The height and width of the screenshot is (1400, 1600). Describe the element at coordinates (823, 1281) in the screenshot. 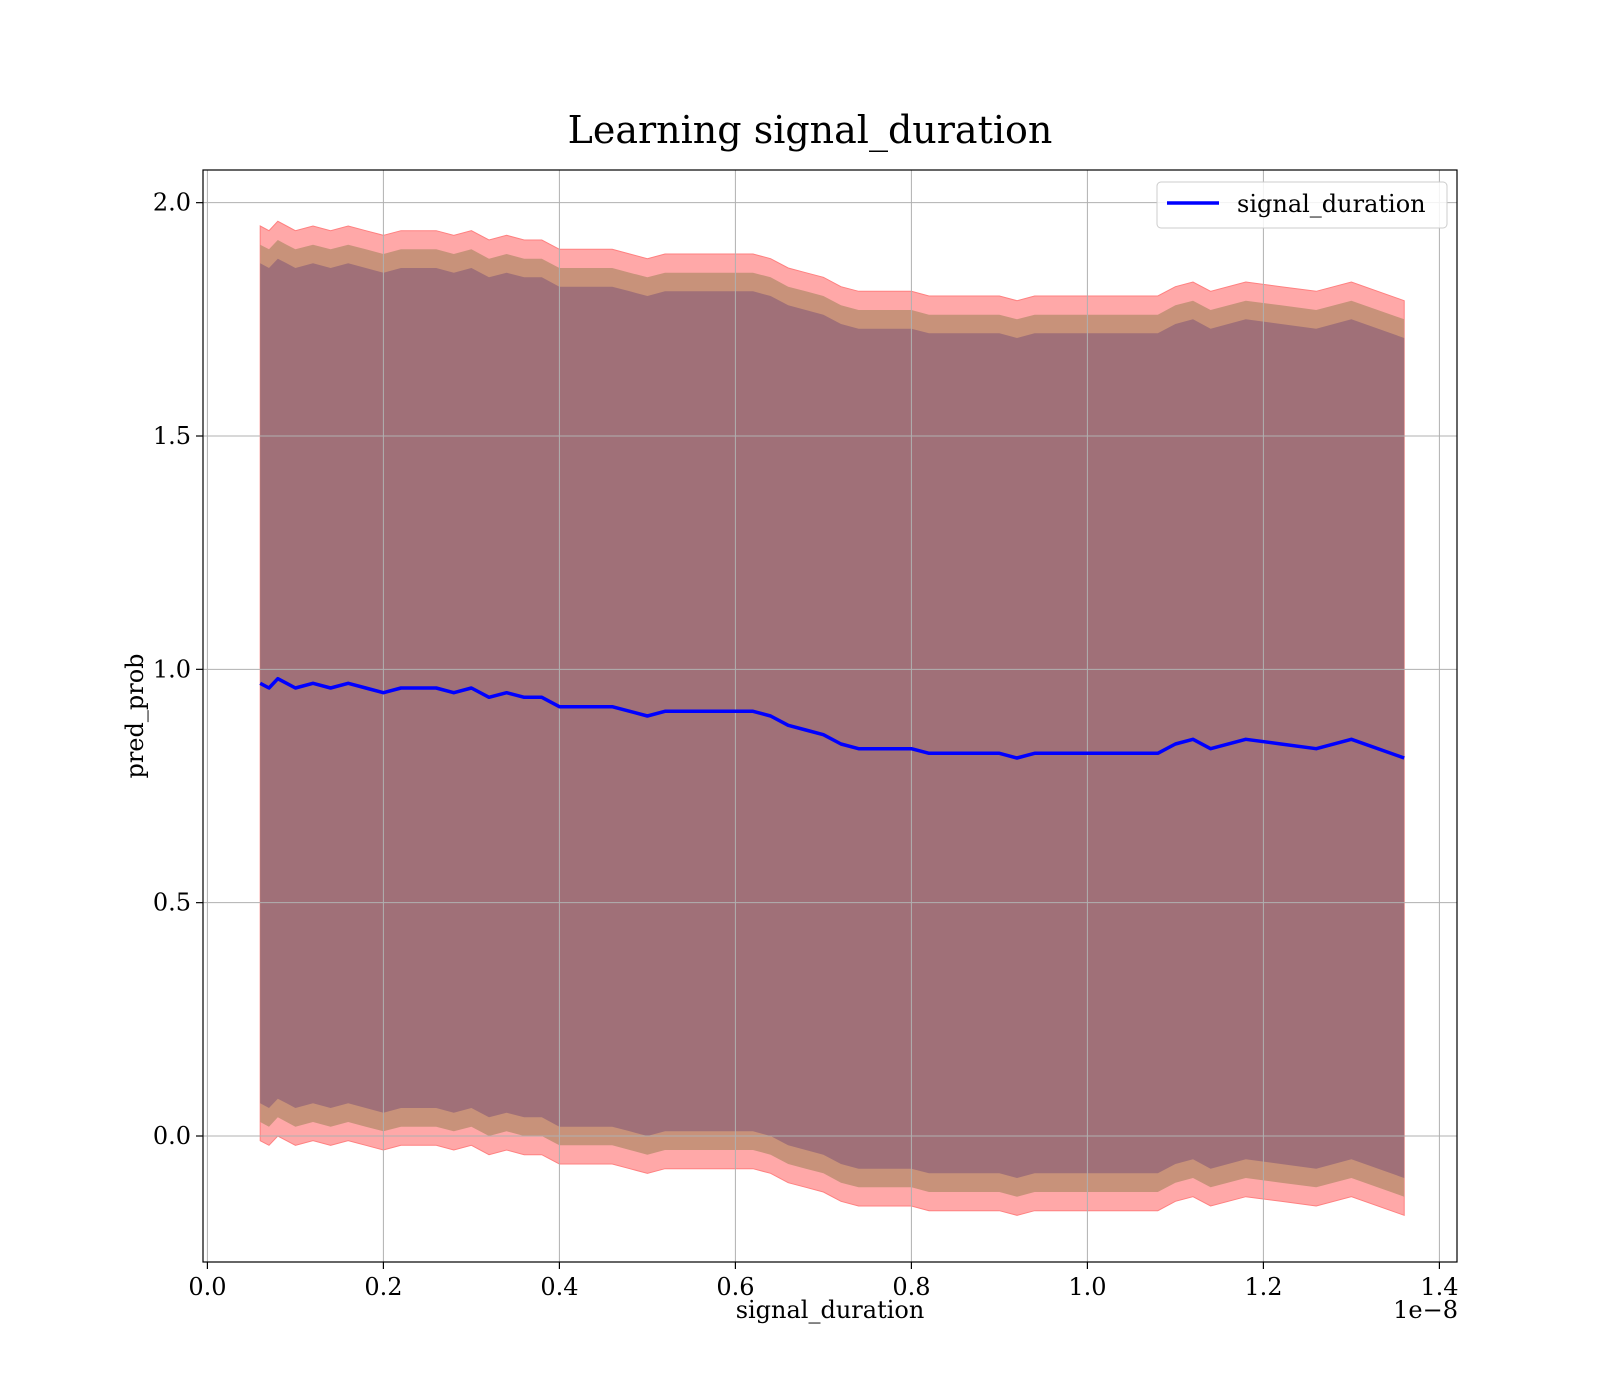

I see `x-axis-ticks: 0.0 0.2 0.4 0.6 0.8 1.0 1.2 1.4` at that location.